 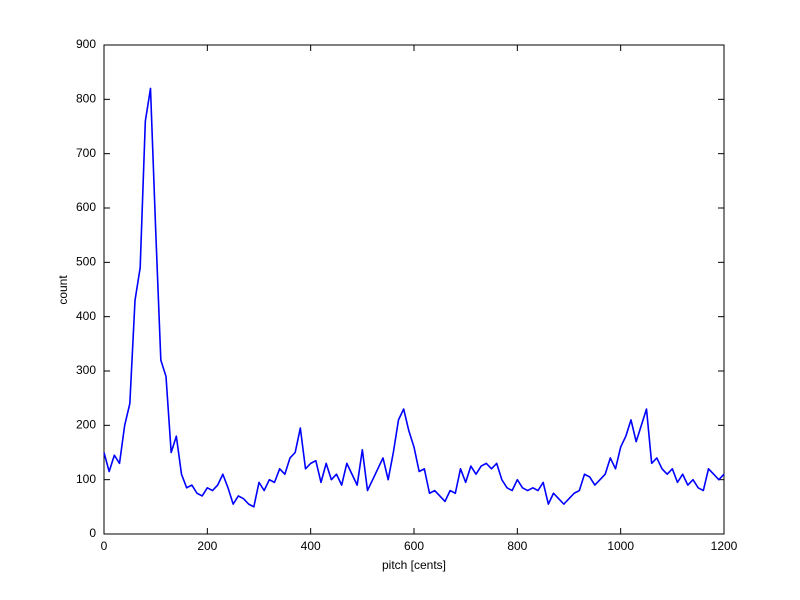 What do you see at coordinates (86, 425) in the screenshot?
I see `y-tick-label: 200` at bounding box center [86, 425].